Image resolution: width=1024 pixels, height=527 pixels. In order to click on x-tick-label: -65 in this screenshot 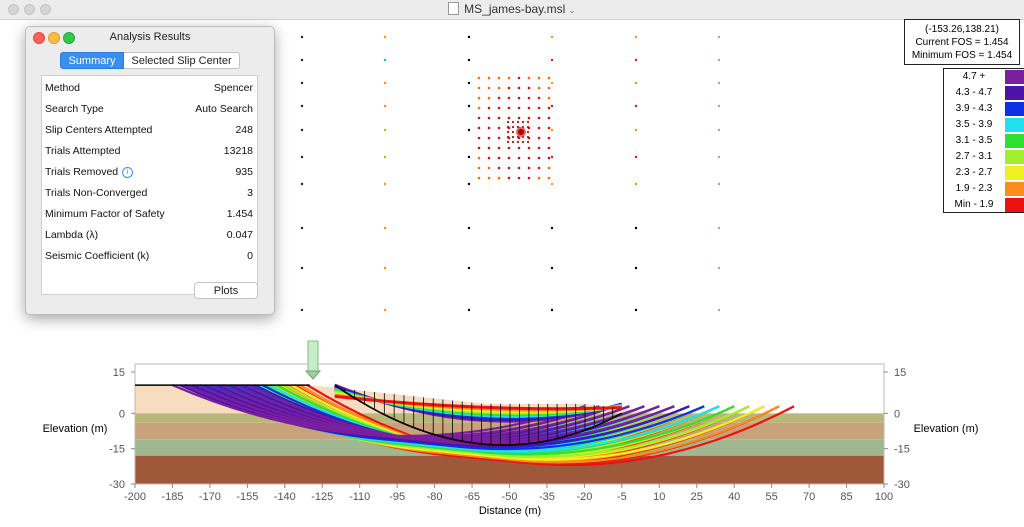, I will do `click(472, 497)`.